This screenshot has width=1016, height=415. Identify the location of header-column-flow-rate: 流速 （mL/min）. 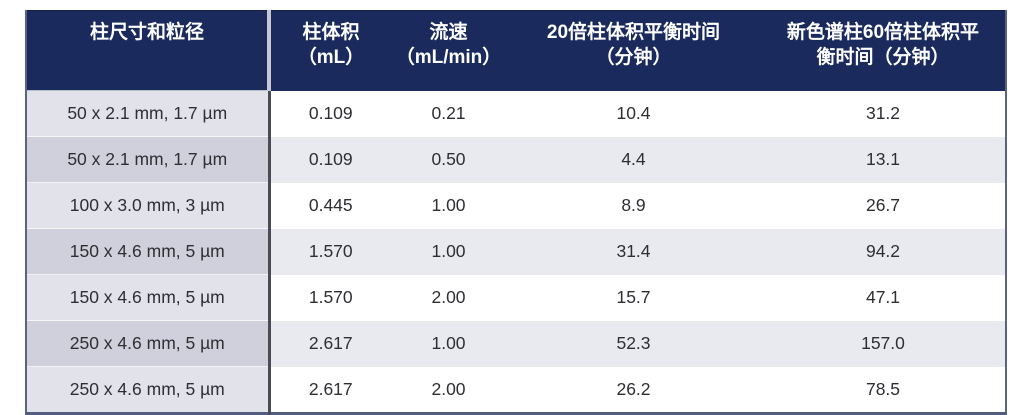
(448, 50).